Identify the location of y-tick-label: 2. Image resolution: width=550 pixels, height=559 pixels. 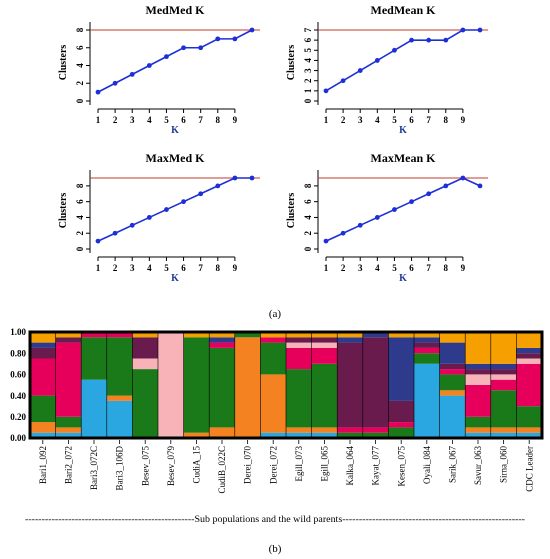
(308, 232).